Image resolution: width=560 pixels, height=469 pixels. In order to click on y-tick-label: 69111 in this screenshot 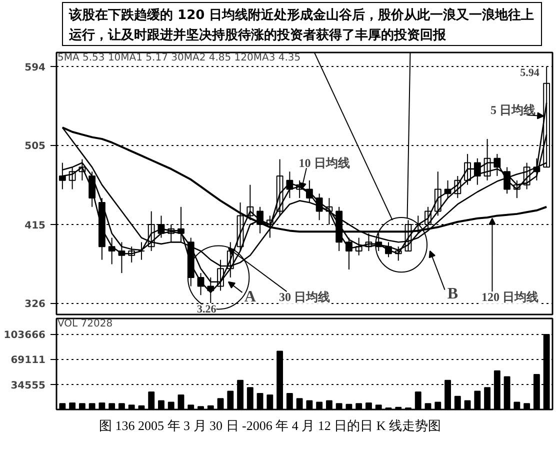, I will do `click(28, 360)`.